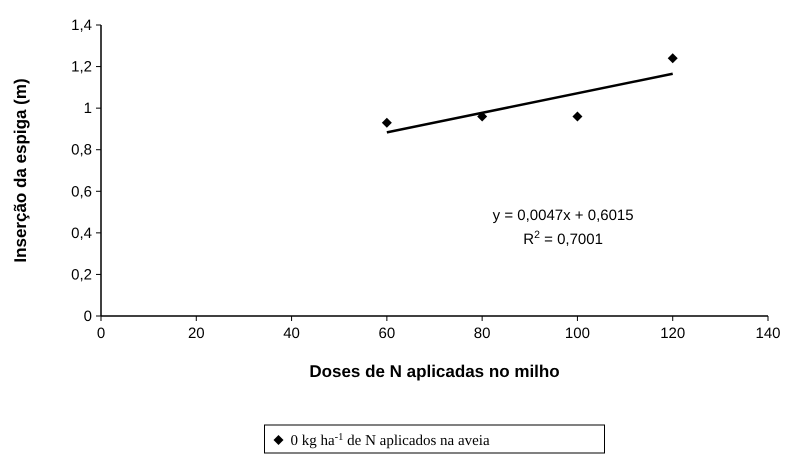 The image size is (787, 457). I want to click on x-tick-label: 20, so click(196, 333).